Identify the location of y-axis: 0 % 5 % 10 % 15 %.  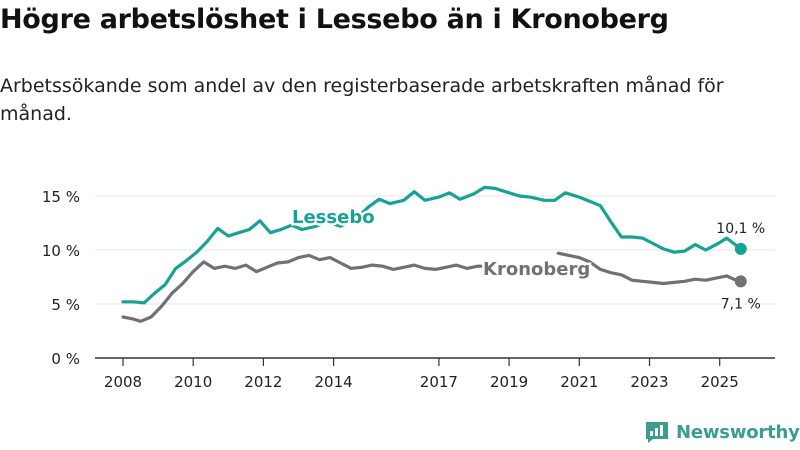
(61, 278).